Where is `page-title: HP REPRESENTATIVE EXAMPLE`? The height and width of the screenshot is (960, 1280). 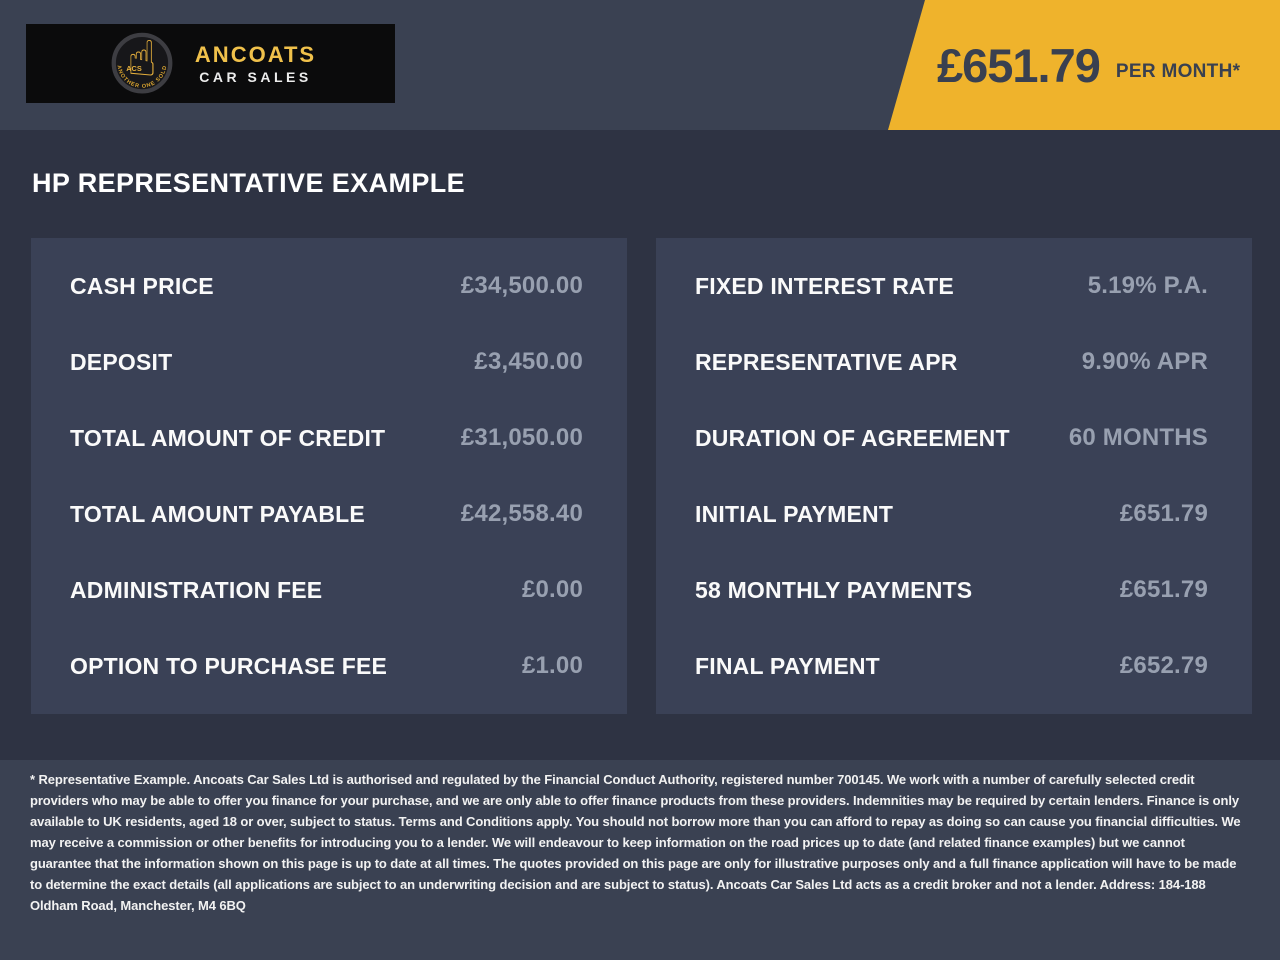 page-title: HP REPRESENTATIVE EXAMPLE is located at coordinates (249, 183).